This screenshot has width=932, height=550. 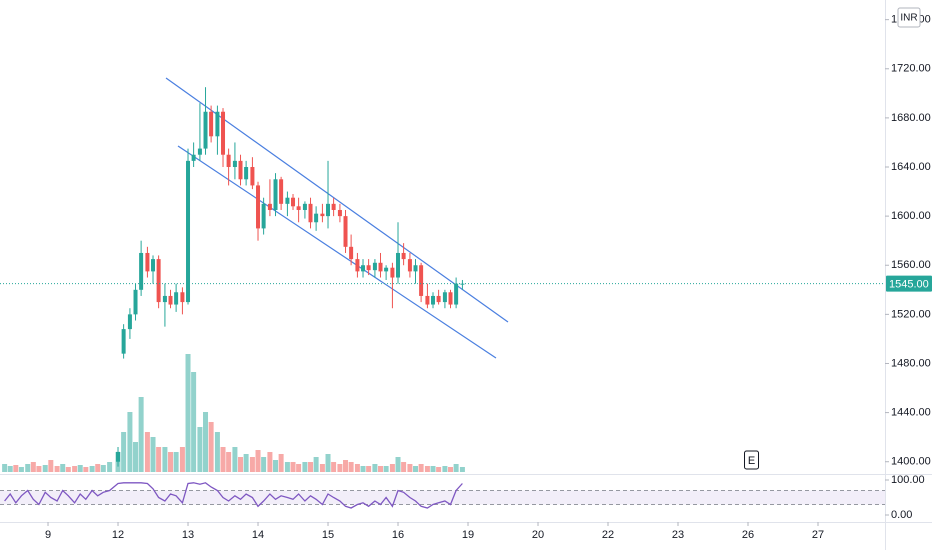 What do you see at coordinates (911, 216) in the screenshot?
I see `y-tick-label: 1600.00` at bounding box center [911, 216].